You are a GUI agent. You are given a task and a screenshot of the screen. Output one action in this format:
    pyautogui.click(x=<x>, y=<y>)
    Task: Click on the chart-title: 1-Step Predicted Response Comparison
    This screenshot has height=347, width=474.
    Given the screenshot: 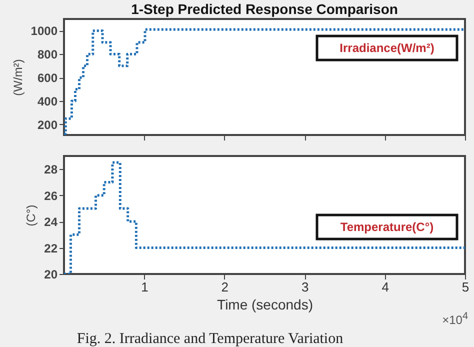 What is the action you would take?
    pyautogui.click(x=264, y=9)
    